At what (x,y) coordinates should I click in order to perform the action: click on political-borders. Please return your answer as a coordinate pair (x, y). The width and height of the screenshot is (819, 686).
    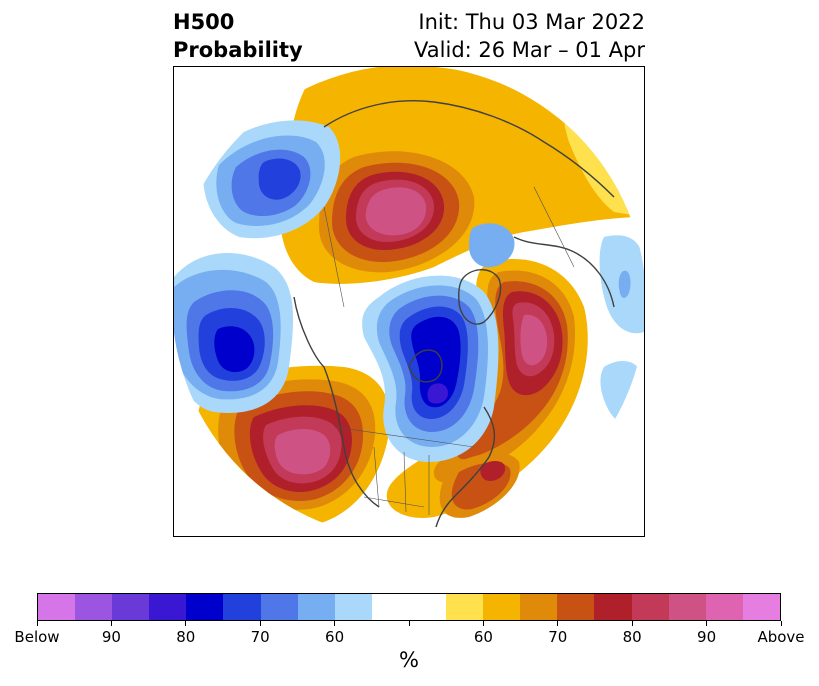
    Looking at the image, I should click on (449, 350).